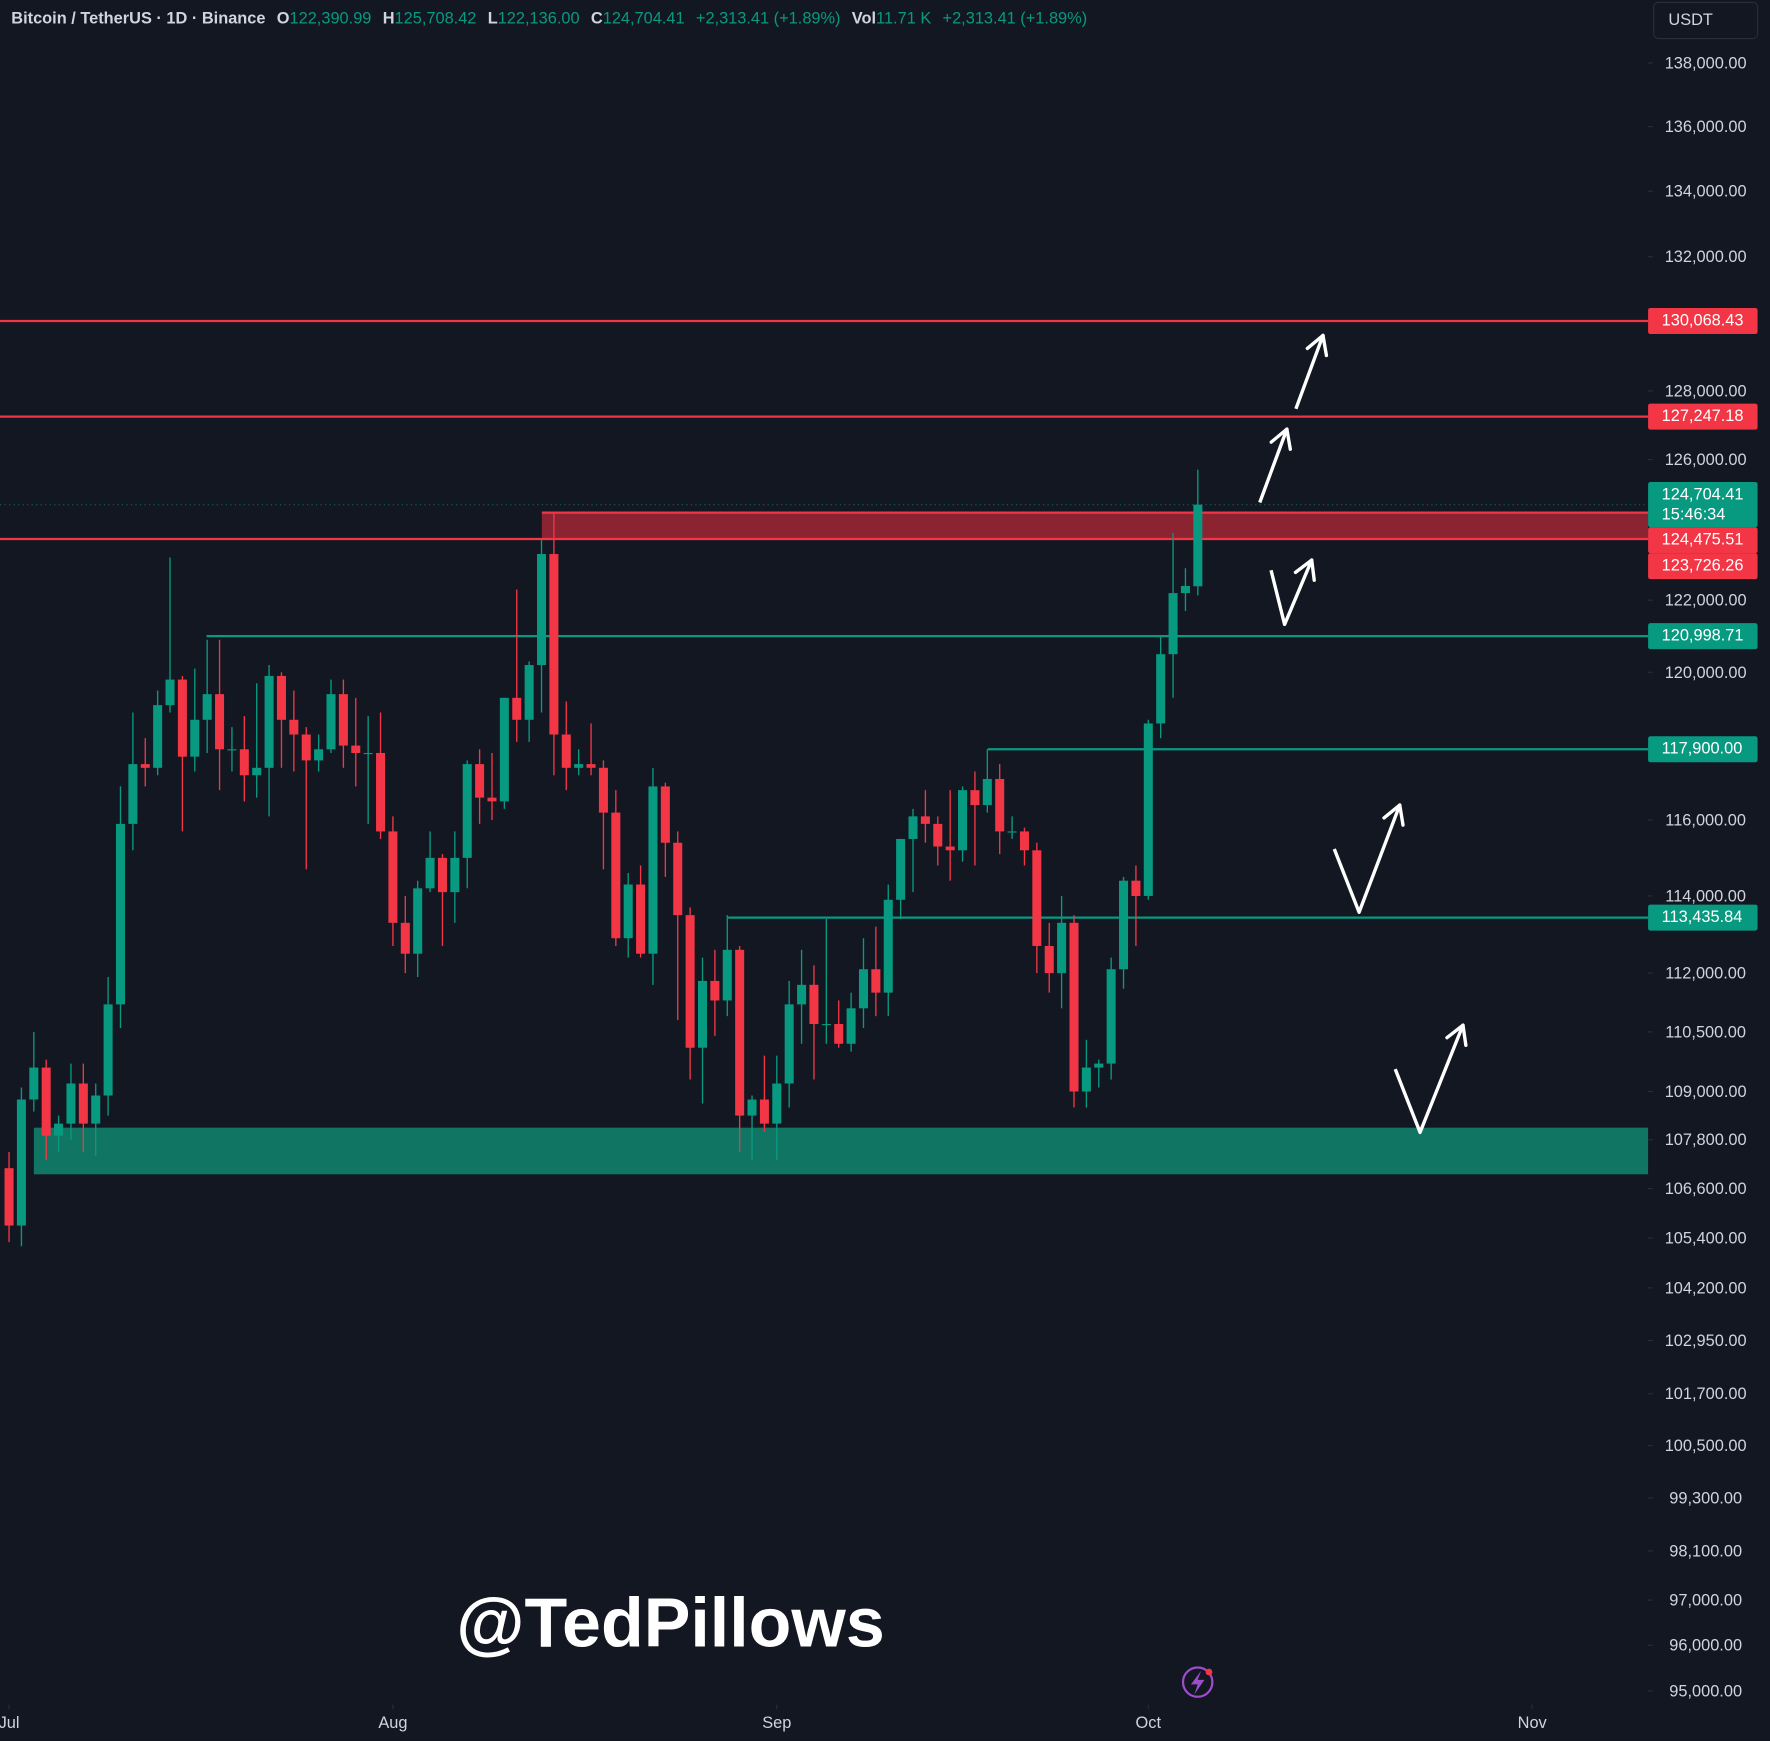 Image resolution: width=1770 pixels, height=1741 pixels. Describe the element at coordinates (670, 1622) in the screenshot. I see `watermark: @TedPillows` at that location.